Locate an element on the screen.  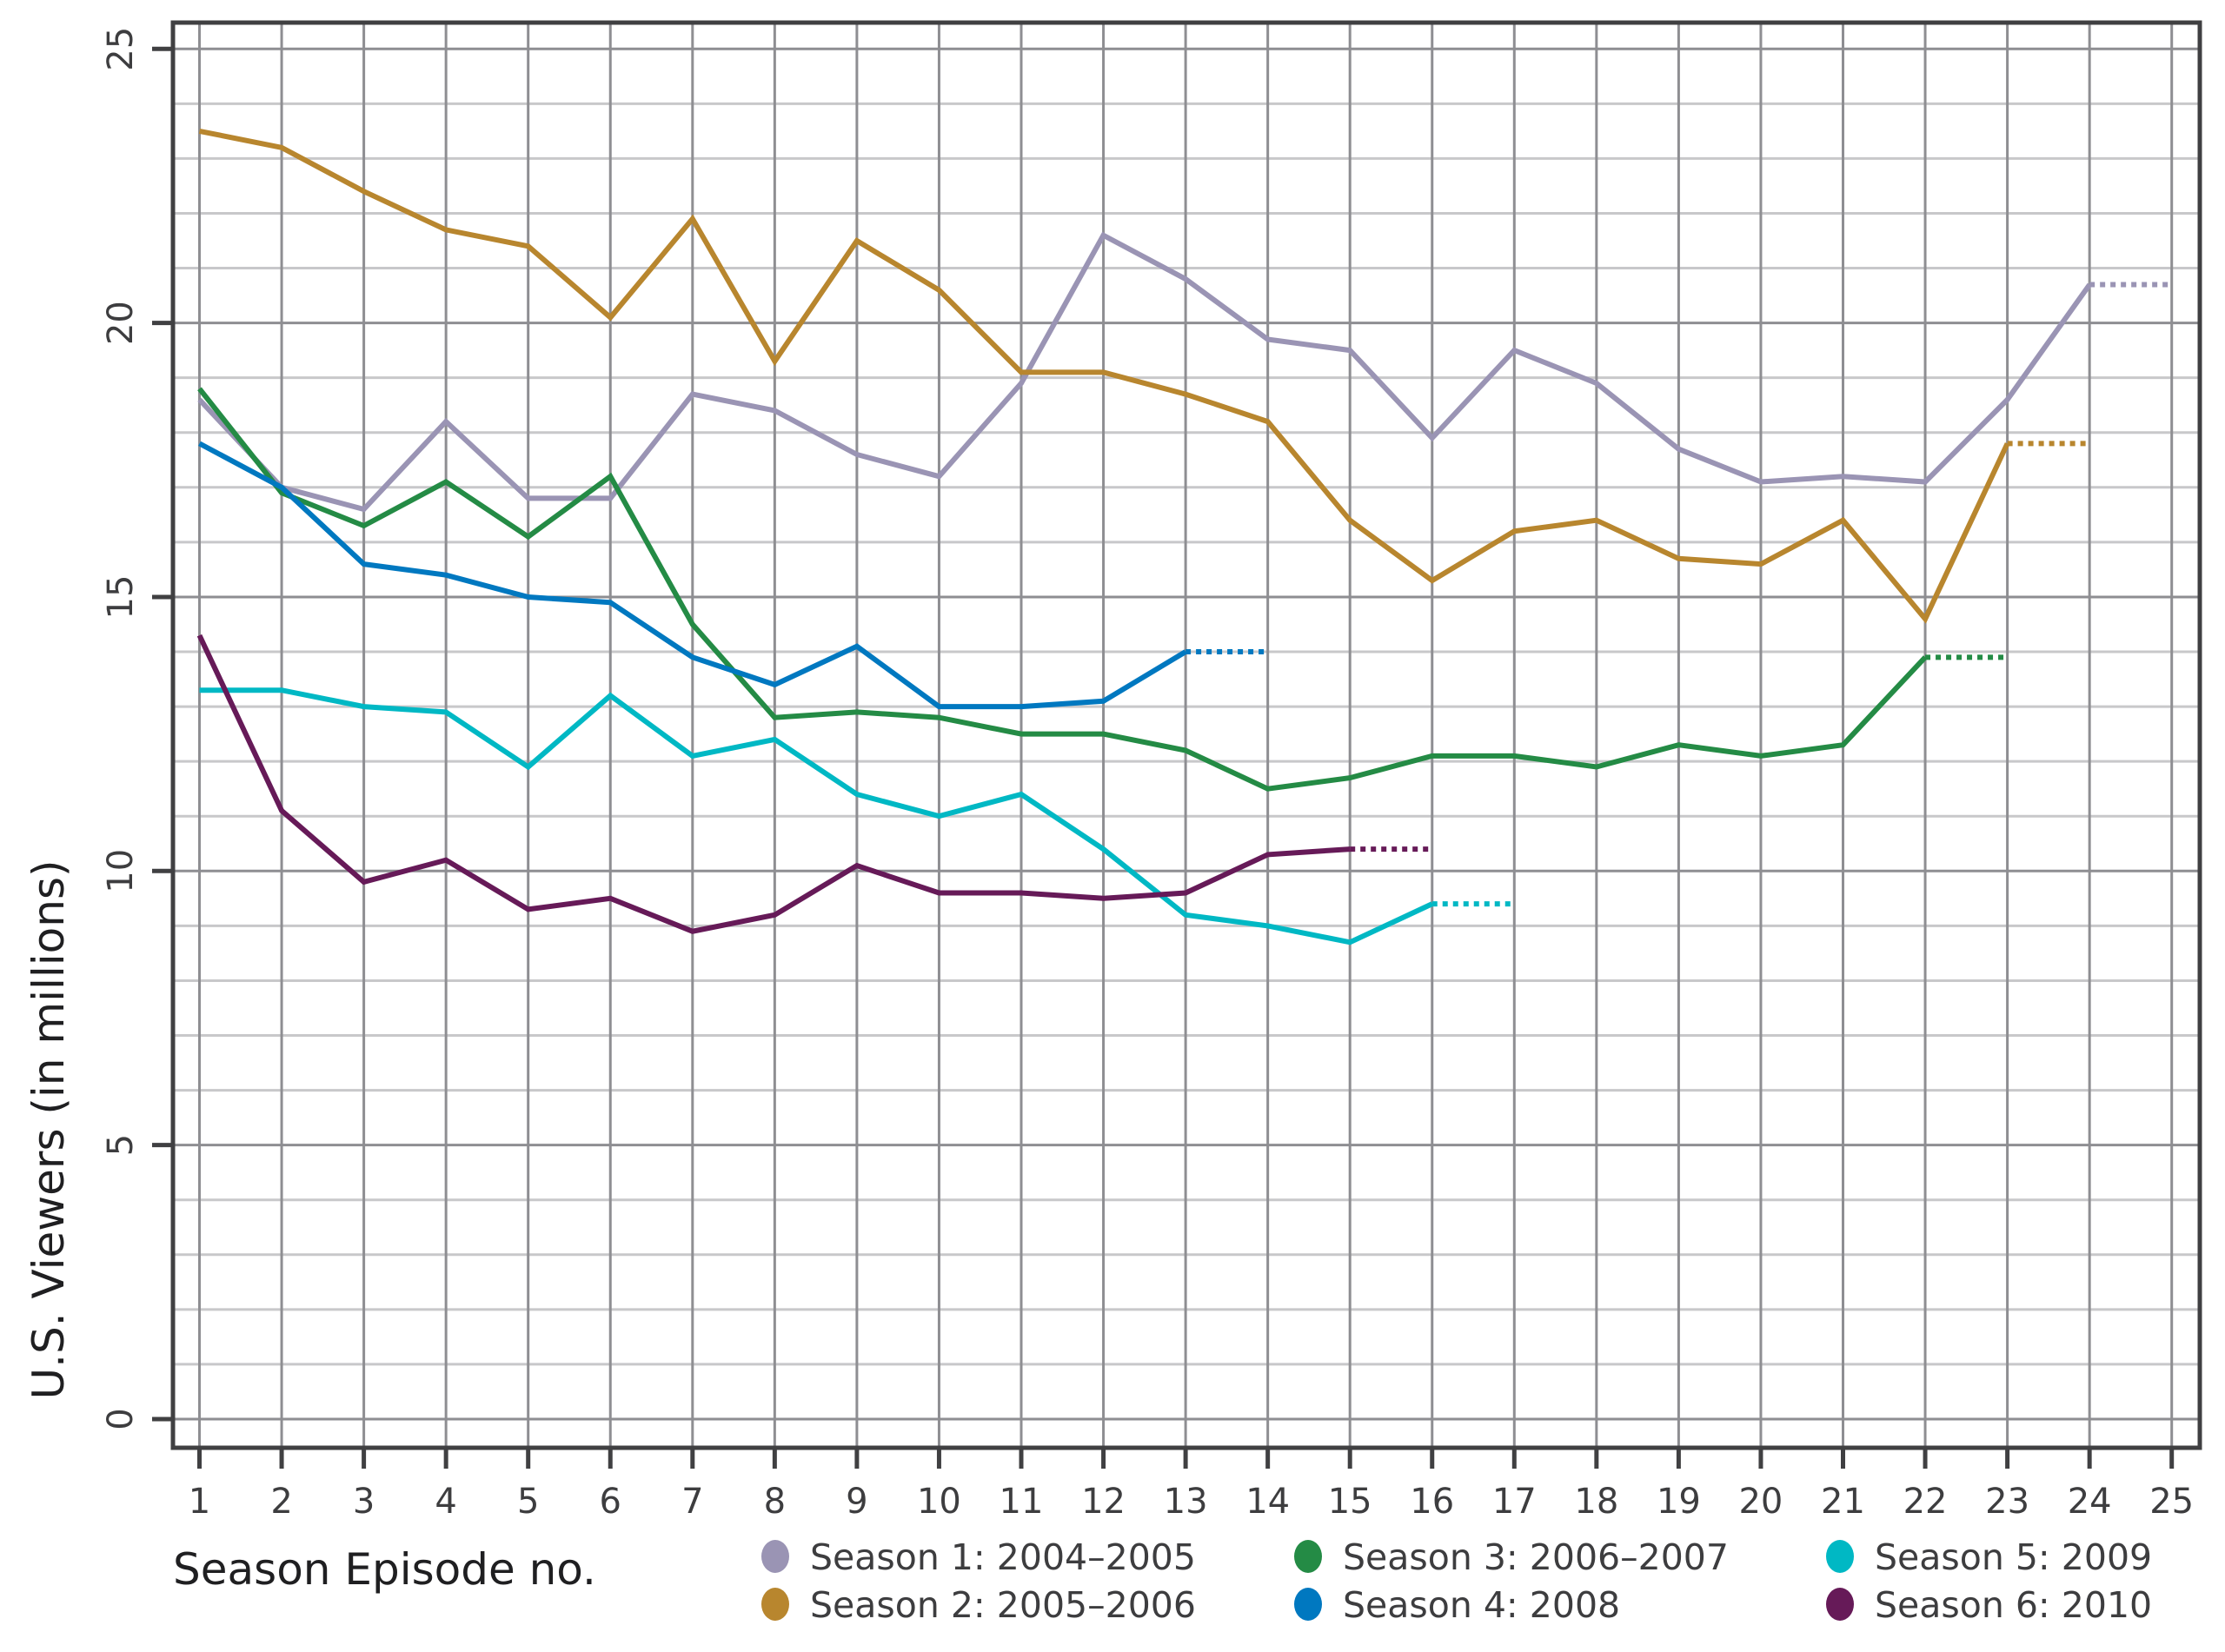
y-axis-label: U.S. Viewers (in millions) is located at coordinates (49, 1129).